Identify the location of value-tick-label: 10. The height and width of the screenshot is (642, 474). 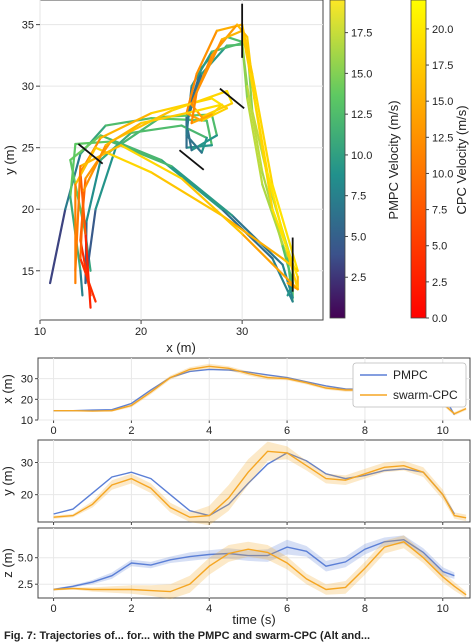
(27, 421).